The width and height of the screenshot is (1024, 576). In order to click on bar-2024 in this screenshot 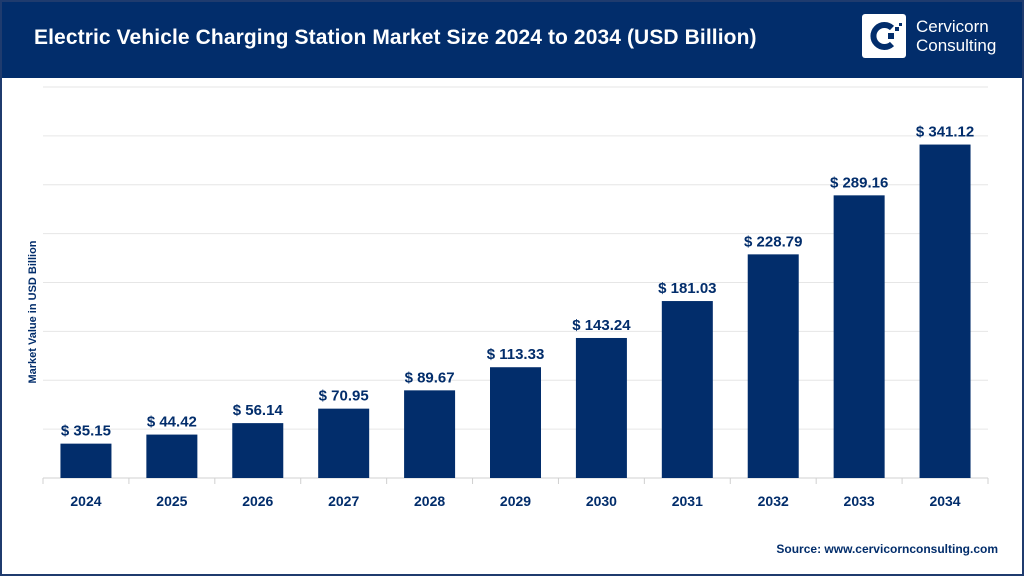, I will do `click(86, 460)`.